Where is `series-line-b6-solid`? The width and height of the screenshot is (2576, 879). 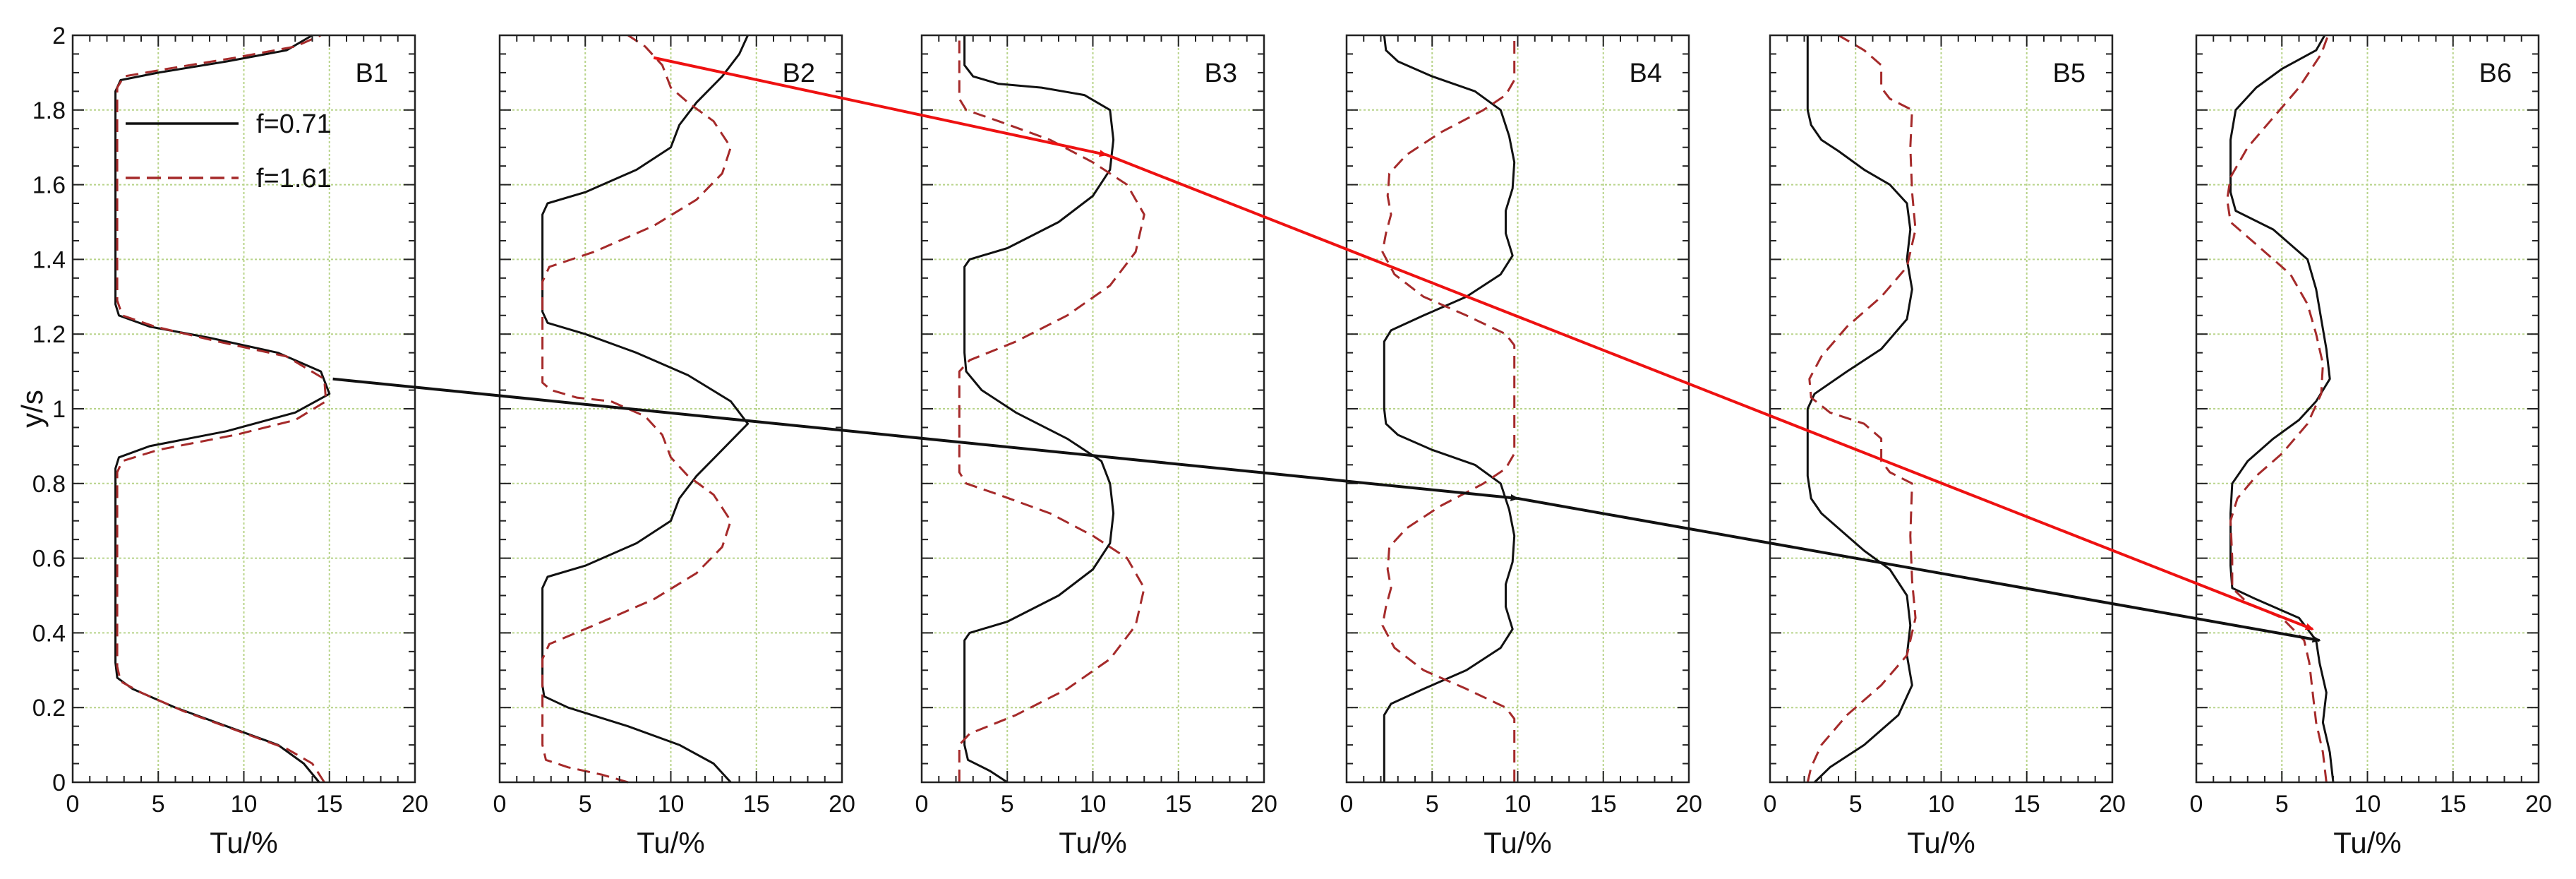
series-line-b6-solid is located at coordinates (2282, 409).